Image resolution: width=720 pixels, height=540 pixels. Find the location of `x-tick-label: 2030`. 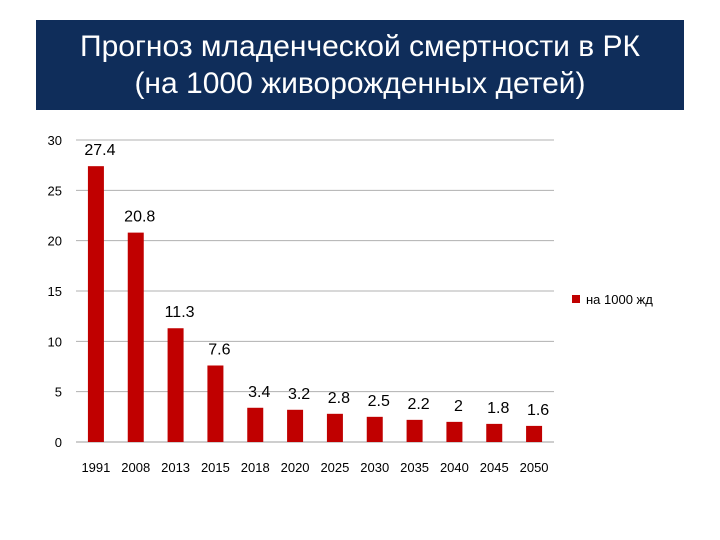

x-tick-label: 2030 is located at coordinates (374, 467).